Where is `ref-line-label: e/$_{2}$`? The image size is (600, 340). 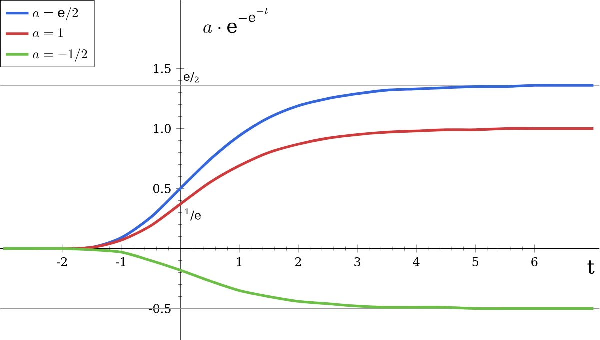 ref-line-label: e/$_{2}$ is located at coordinates (191, 77).